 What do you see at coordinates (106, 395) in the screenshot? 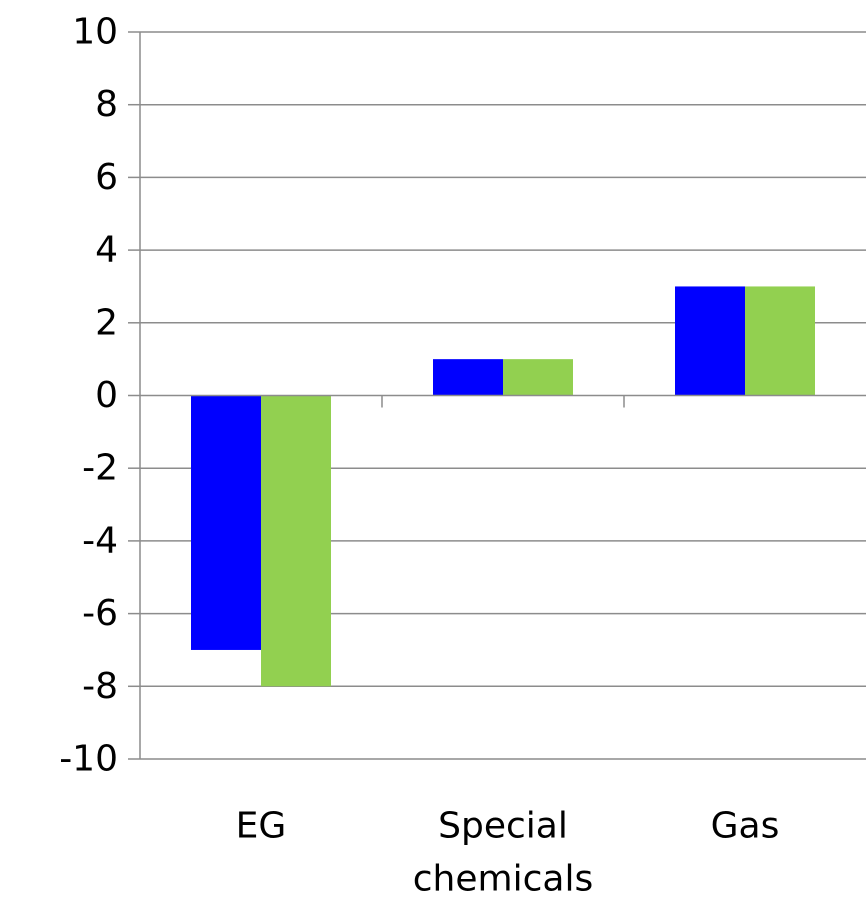
I see `y-tick-label: 0` at bounding box center [106, 395].